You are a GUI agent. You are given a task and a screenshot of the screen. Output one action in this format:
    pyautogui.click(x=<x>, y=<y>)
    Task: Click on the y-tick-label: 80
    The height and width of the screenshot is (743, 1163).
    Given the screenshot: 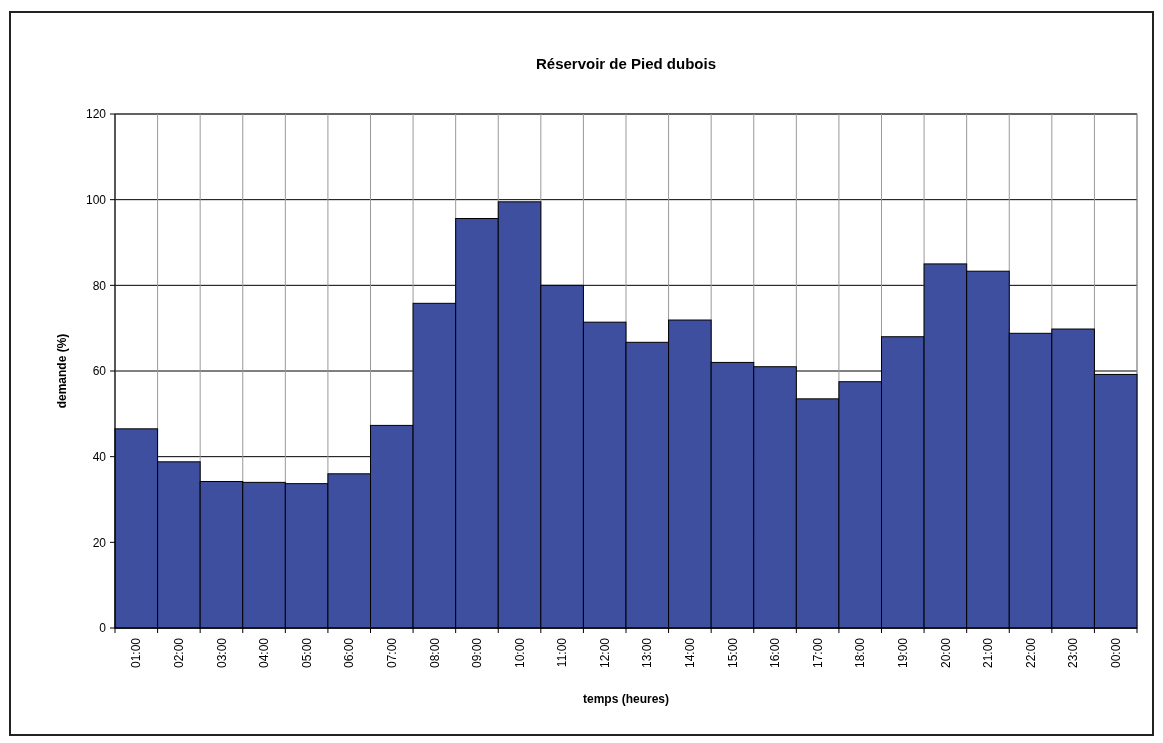 What is the action you would take?
    pyautogui.click(x=99, y=285)
    